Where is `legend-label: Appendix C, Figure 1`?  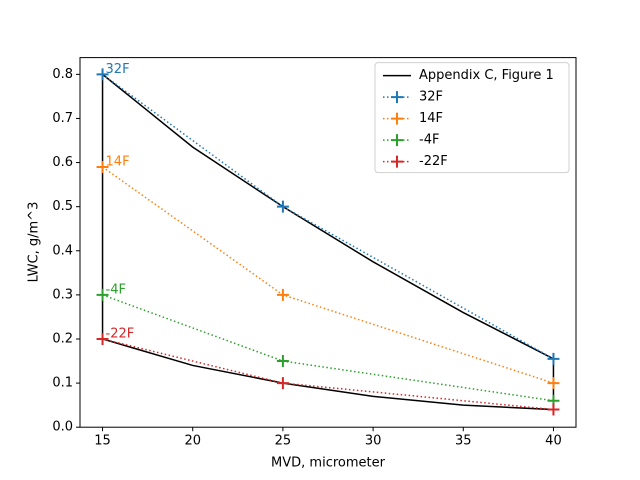 legend-label: Appendix C, Figure 1 is located at coordinates (486, 75).